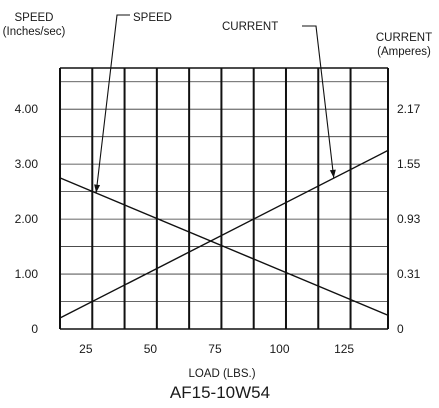  What do you see at coordinates (221, 374) in the screenshot?
I see `x-axis-title: LOAD (LBS.)` at bounding box center [221, 374].